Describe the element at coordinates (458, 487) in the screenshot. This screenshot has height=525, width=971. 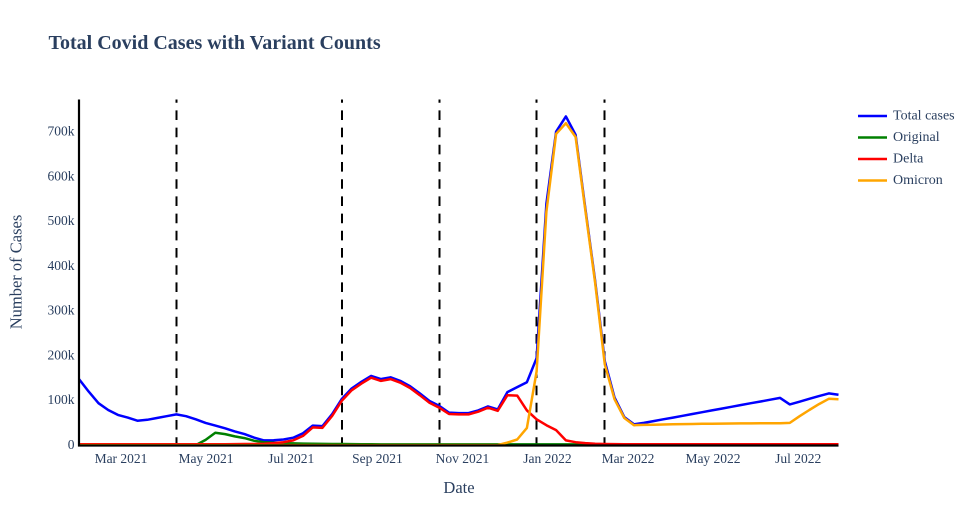
I see `svg-text: Date` at that location.